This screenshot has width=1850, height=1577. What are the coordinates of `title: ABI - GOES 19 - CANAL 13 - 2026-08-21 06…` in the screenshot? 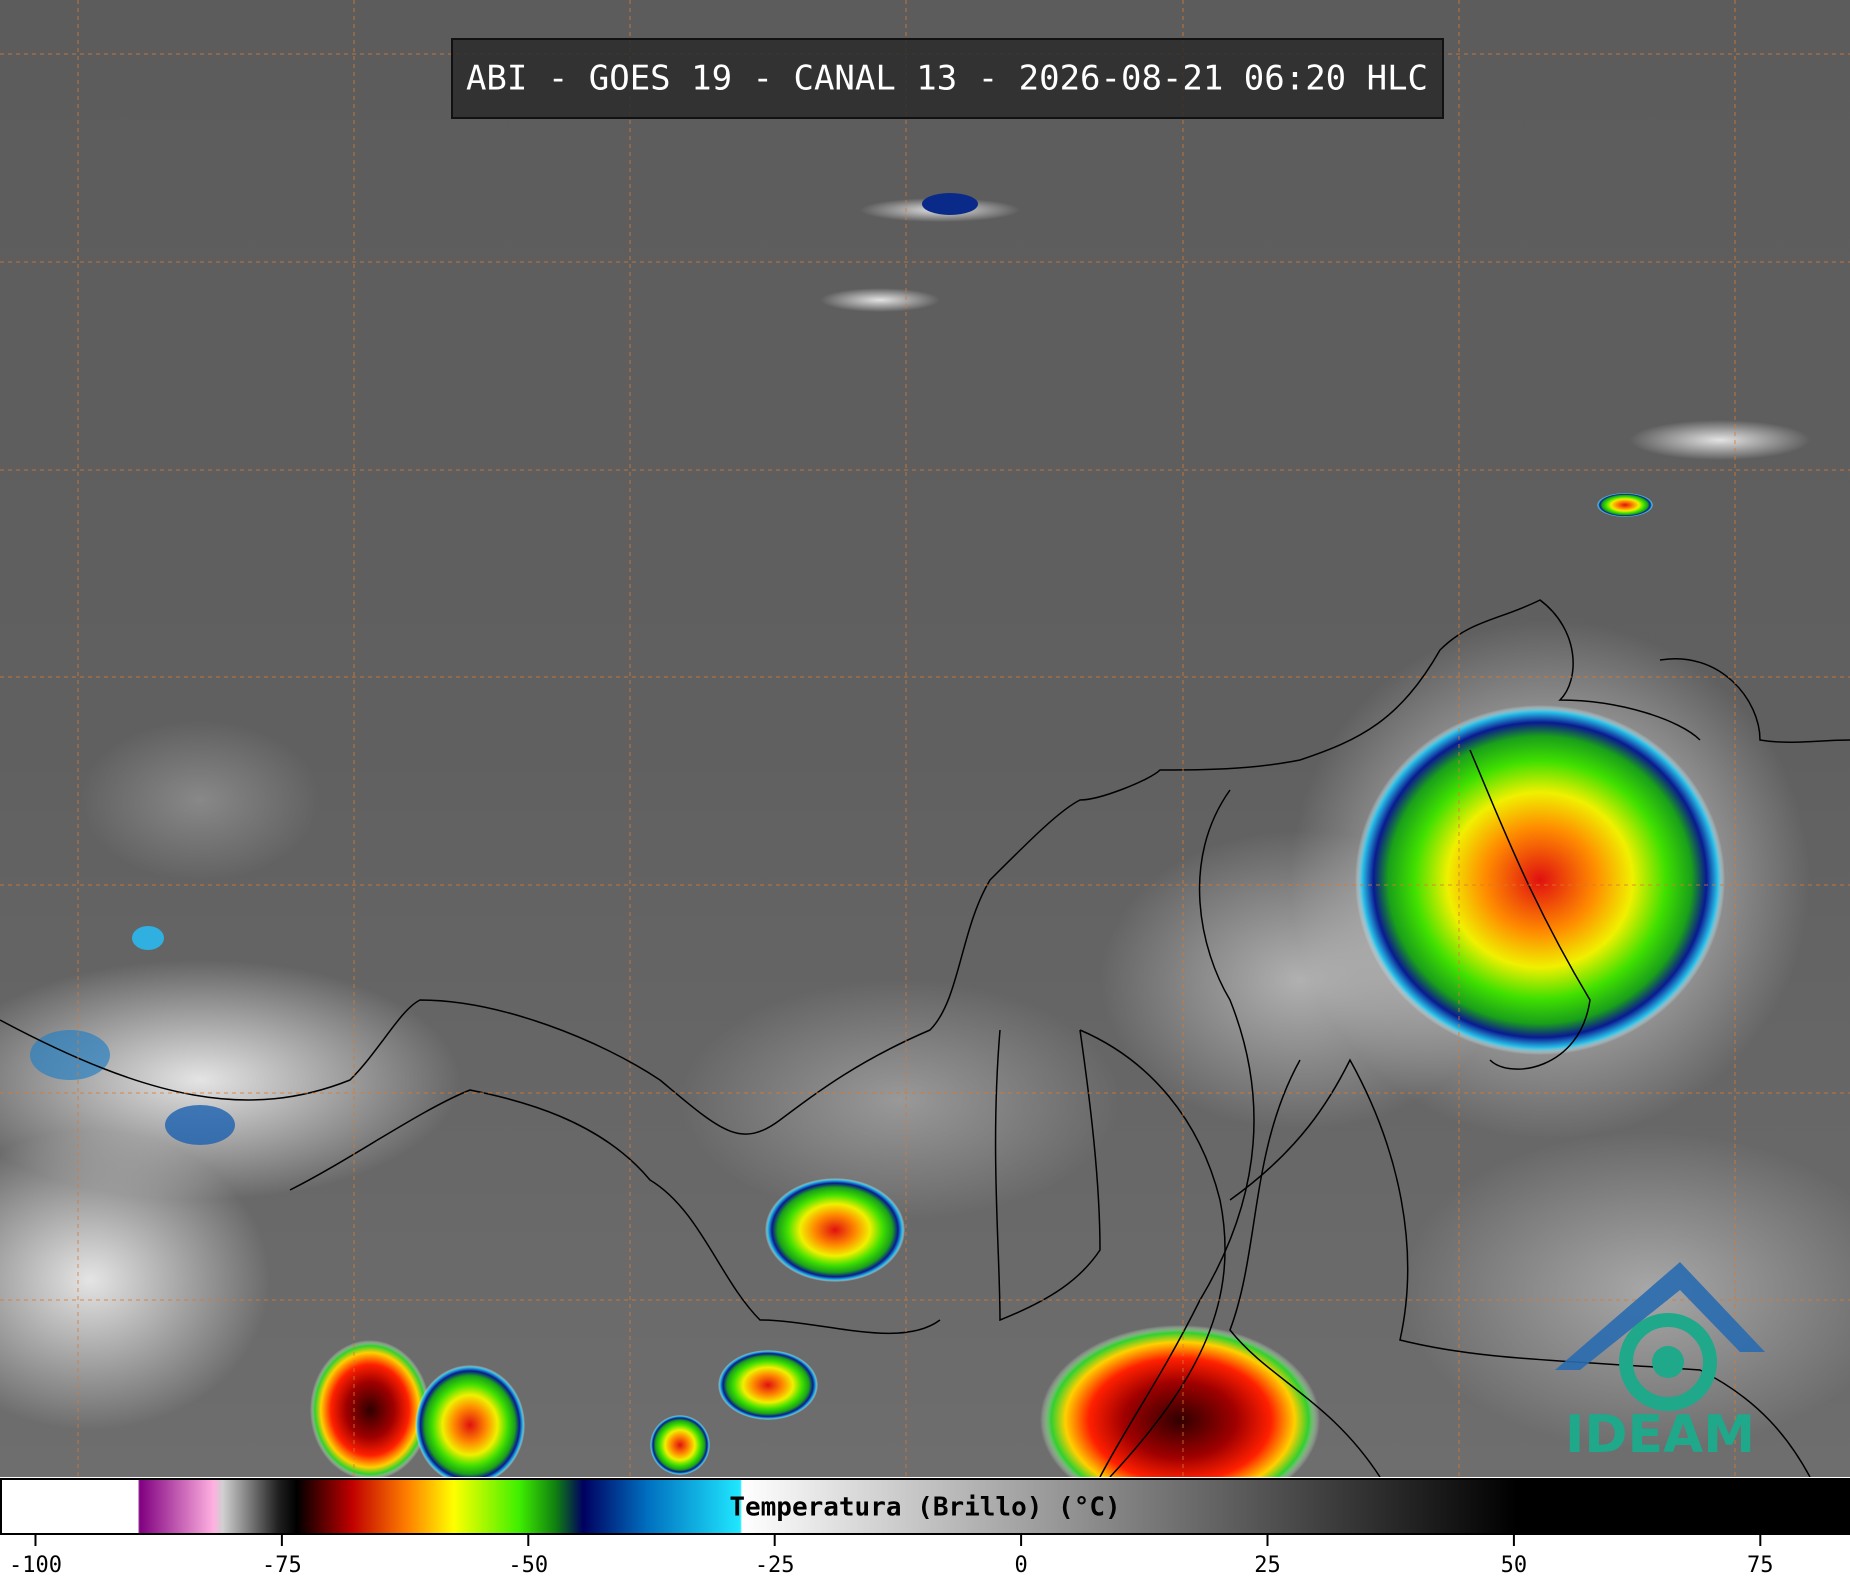 It's located at (947, 79).